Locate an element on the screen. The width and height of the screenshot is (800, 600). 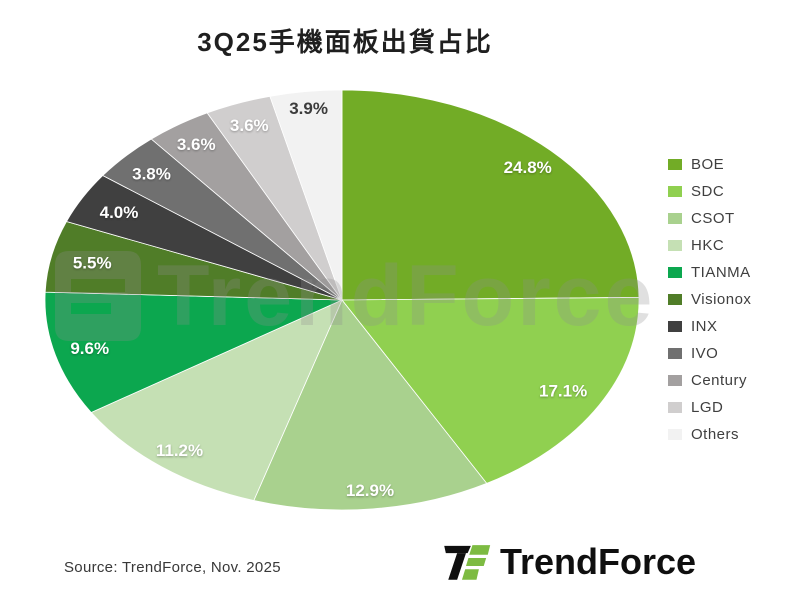
legend-swatch-others is located at coordinates (675, 434).